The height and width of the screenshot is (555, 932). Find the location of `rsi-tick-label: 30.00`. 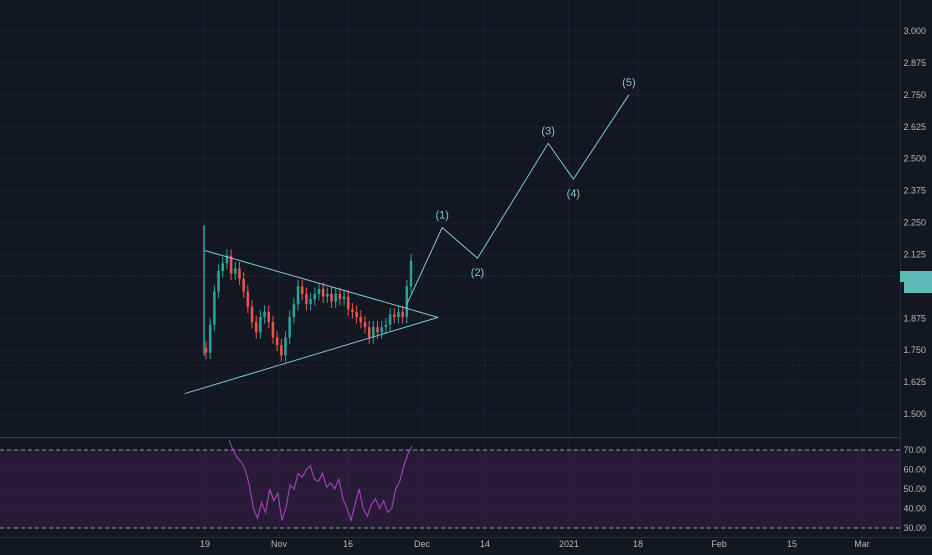

rsi-tick-label: 30.00 is located at coordinates (914, 528).